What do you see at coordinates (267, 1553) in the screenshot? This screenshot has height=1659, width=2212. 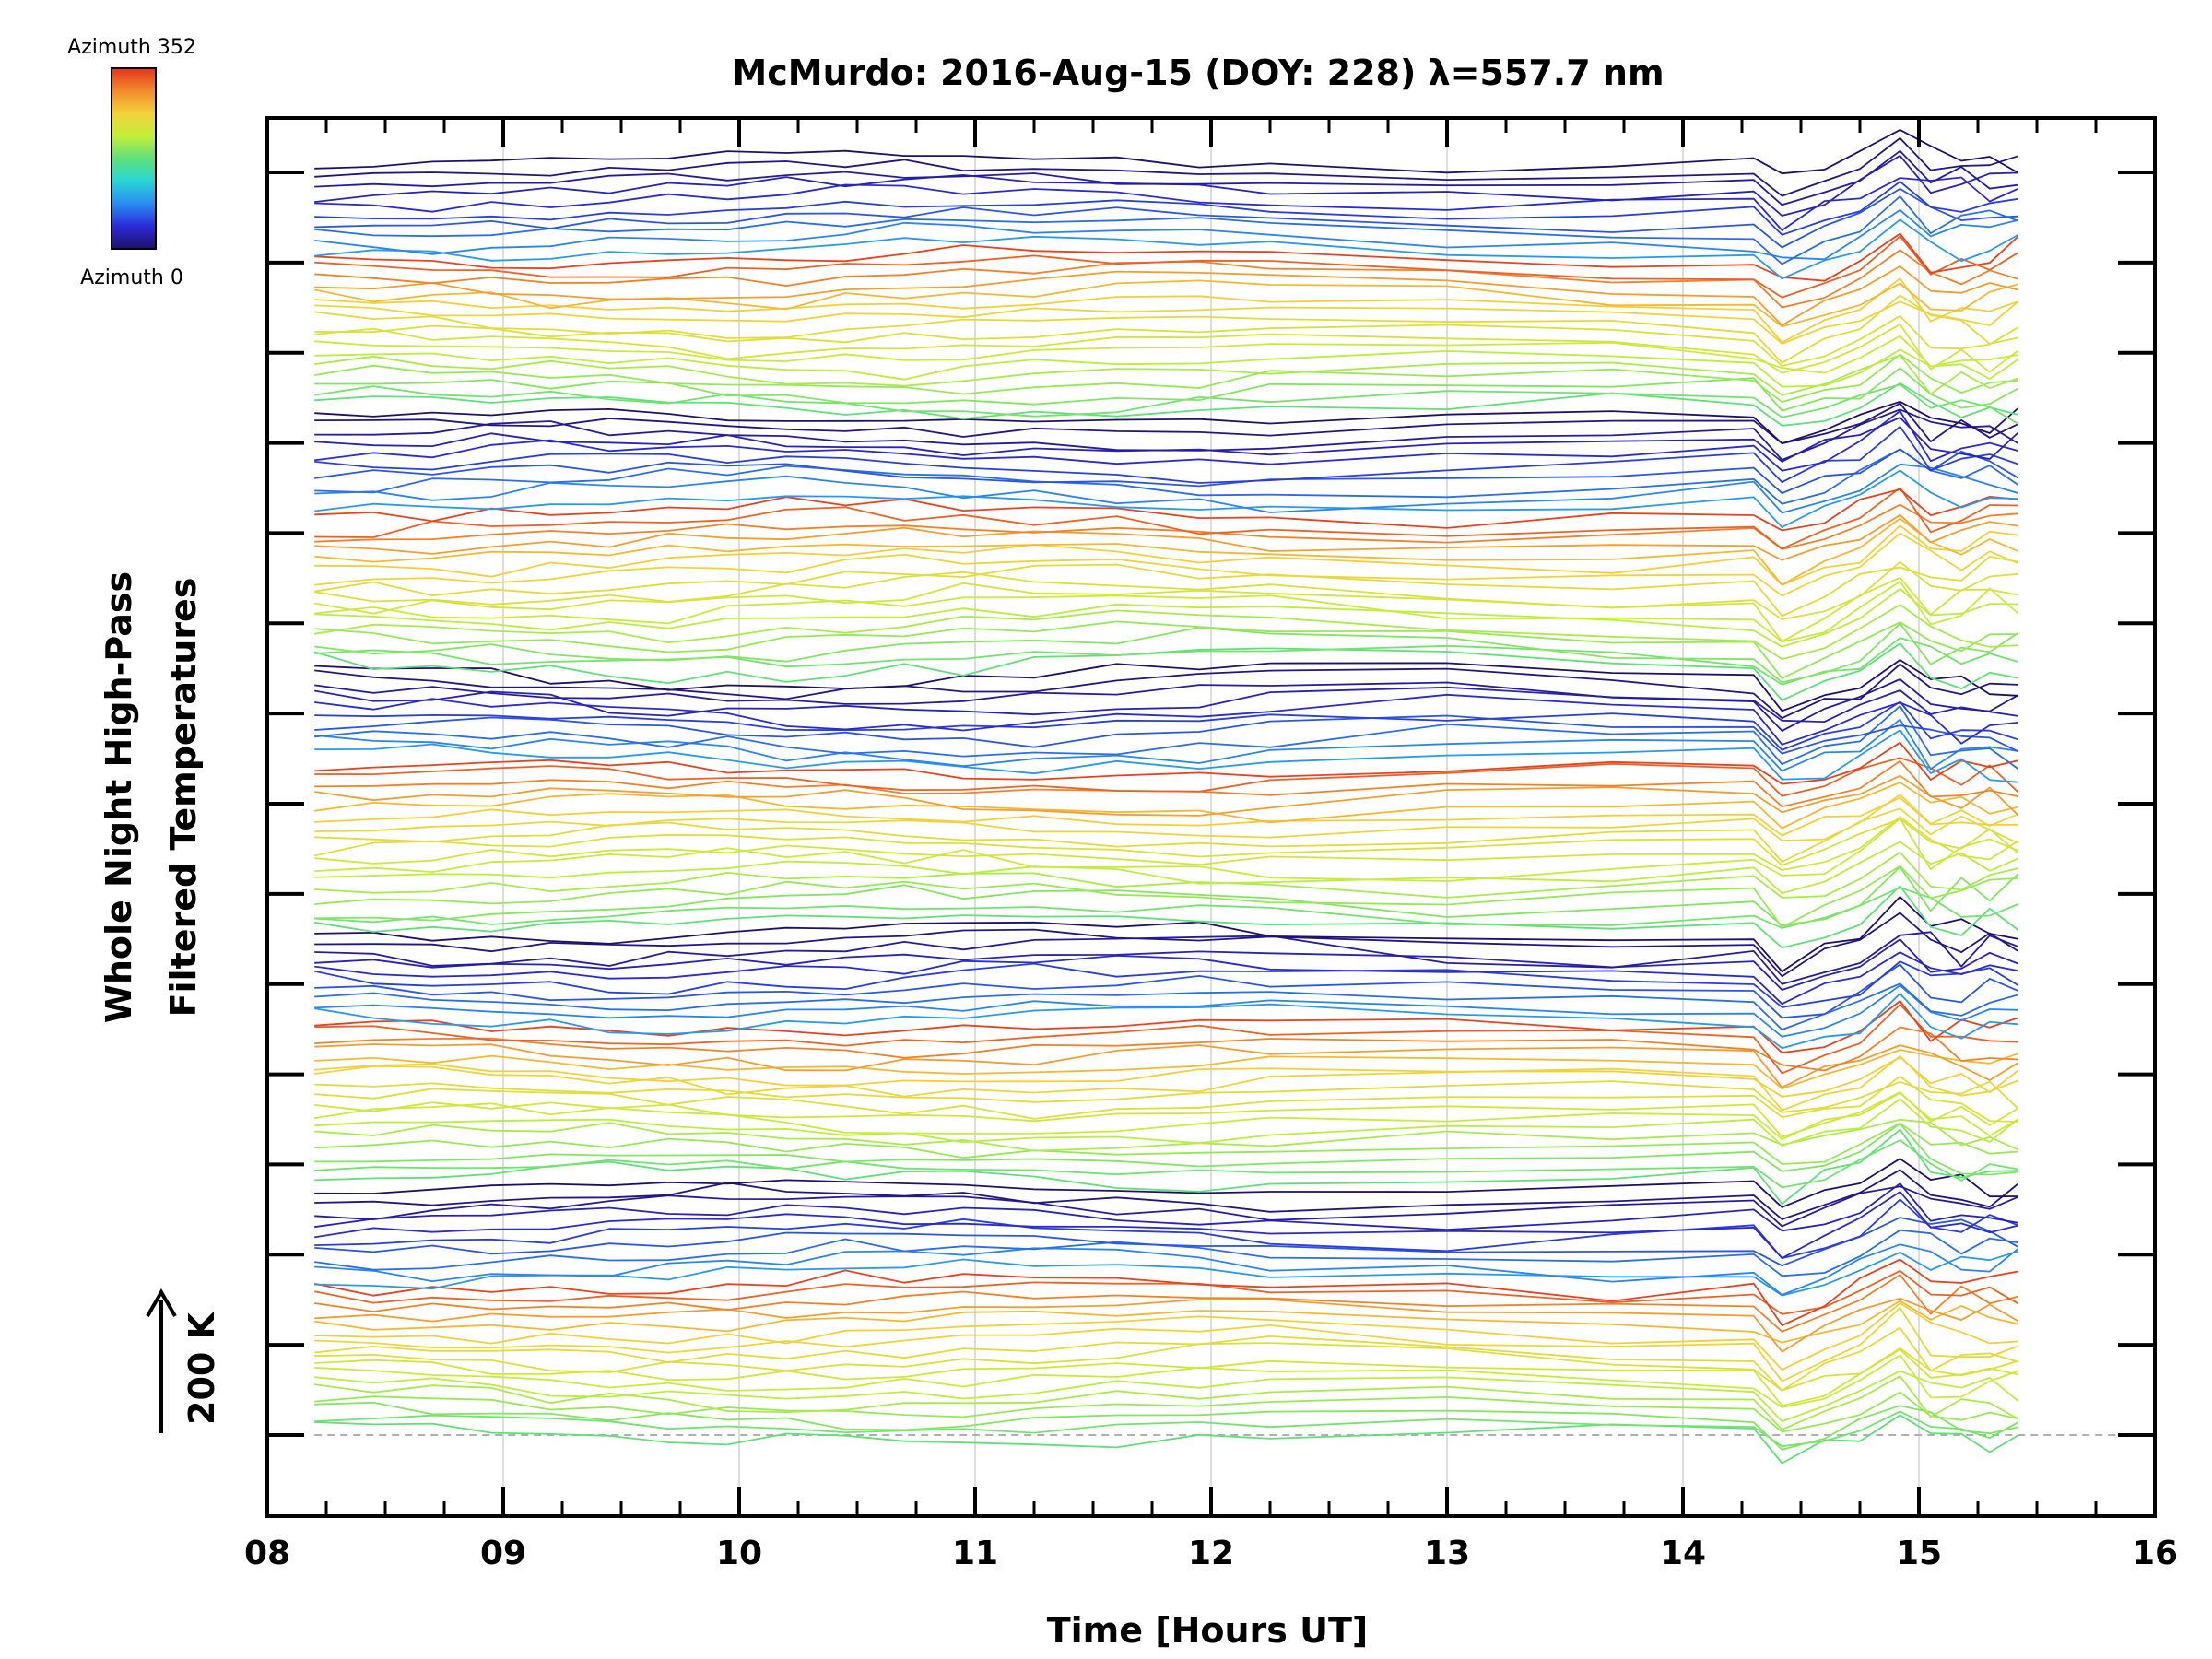 I see `x-tick-label: 08` at bounding box center [267, 1553].